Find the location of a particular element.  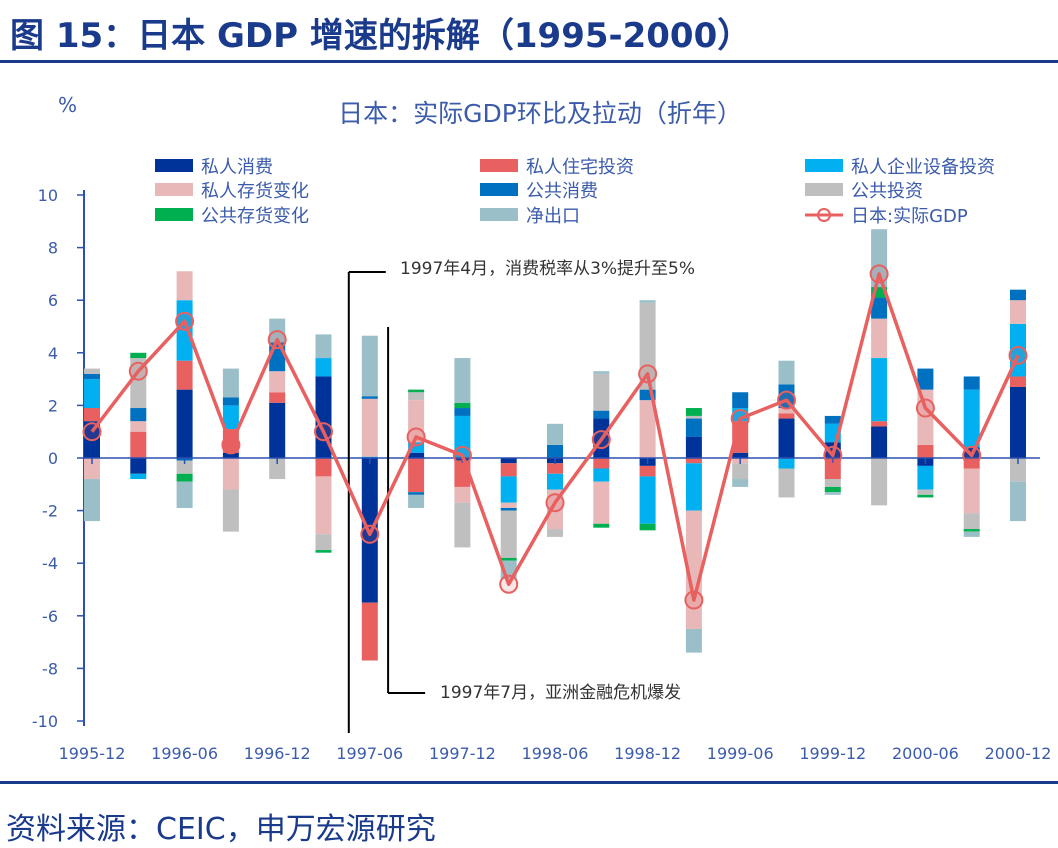

footer-rule is located at coordinates (529, 782).